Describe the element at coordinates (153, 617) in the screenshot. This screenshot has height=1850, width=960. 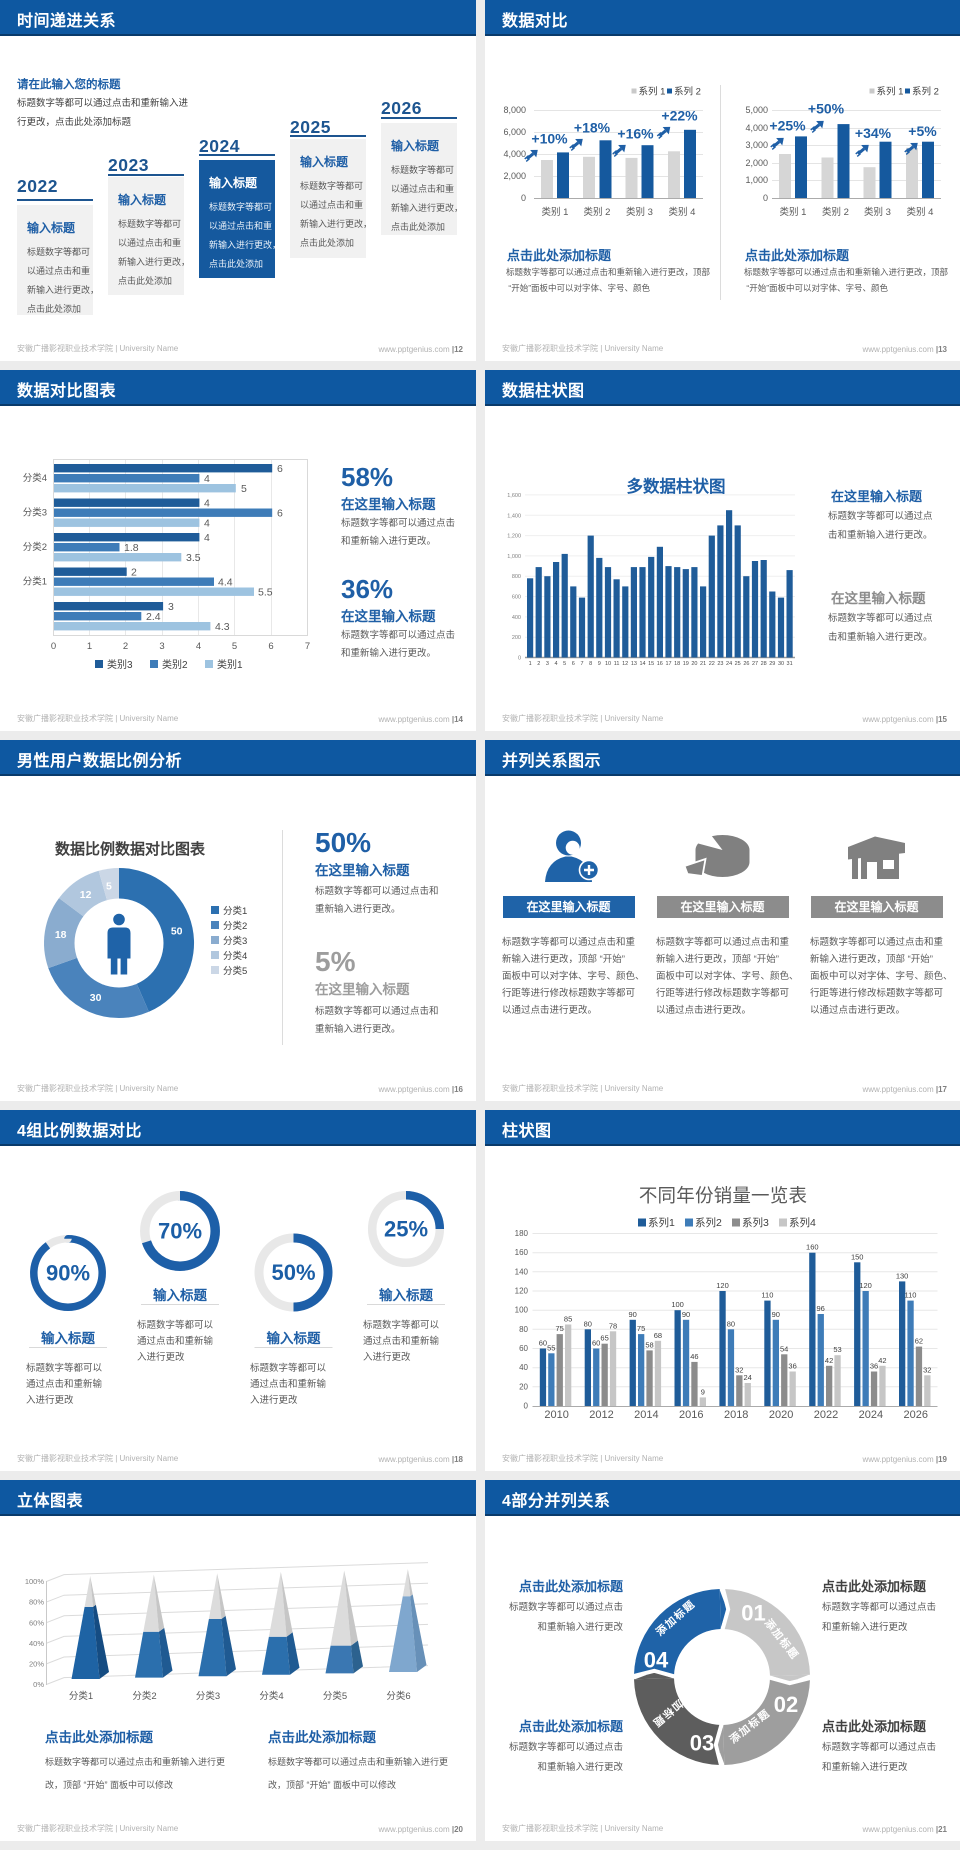
I see `svg-text: 2.4` at that location.